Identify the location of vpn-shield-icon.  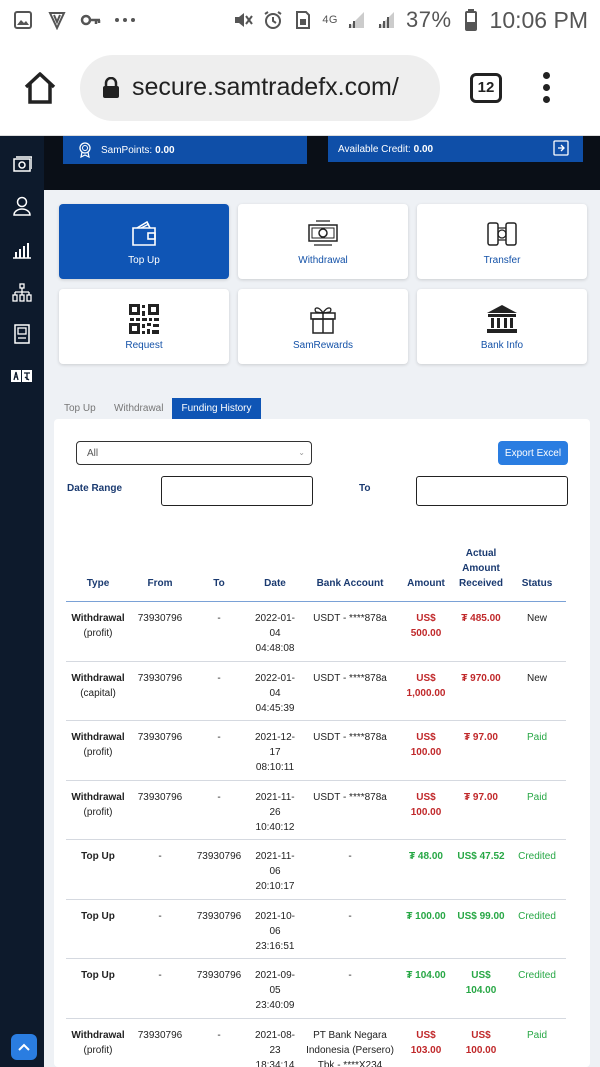
(57, 20).